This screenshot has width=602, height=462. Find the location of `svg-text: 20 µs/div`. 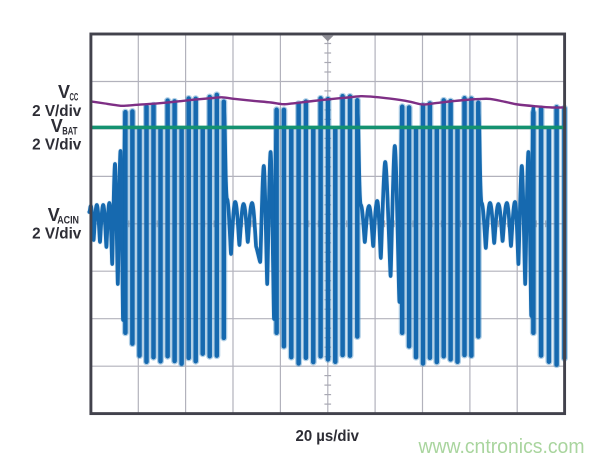

svg-text: 20 µs/div is located at coordinates (328, 436).